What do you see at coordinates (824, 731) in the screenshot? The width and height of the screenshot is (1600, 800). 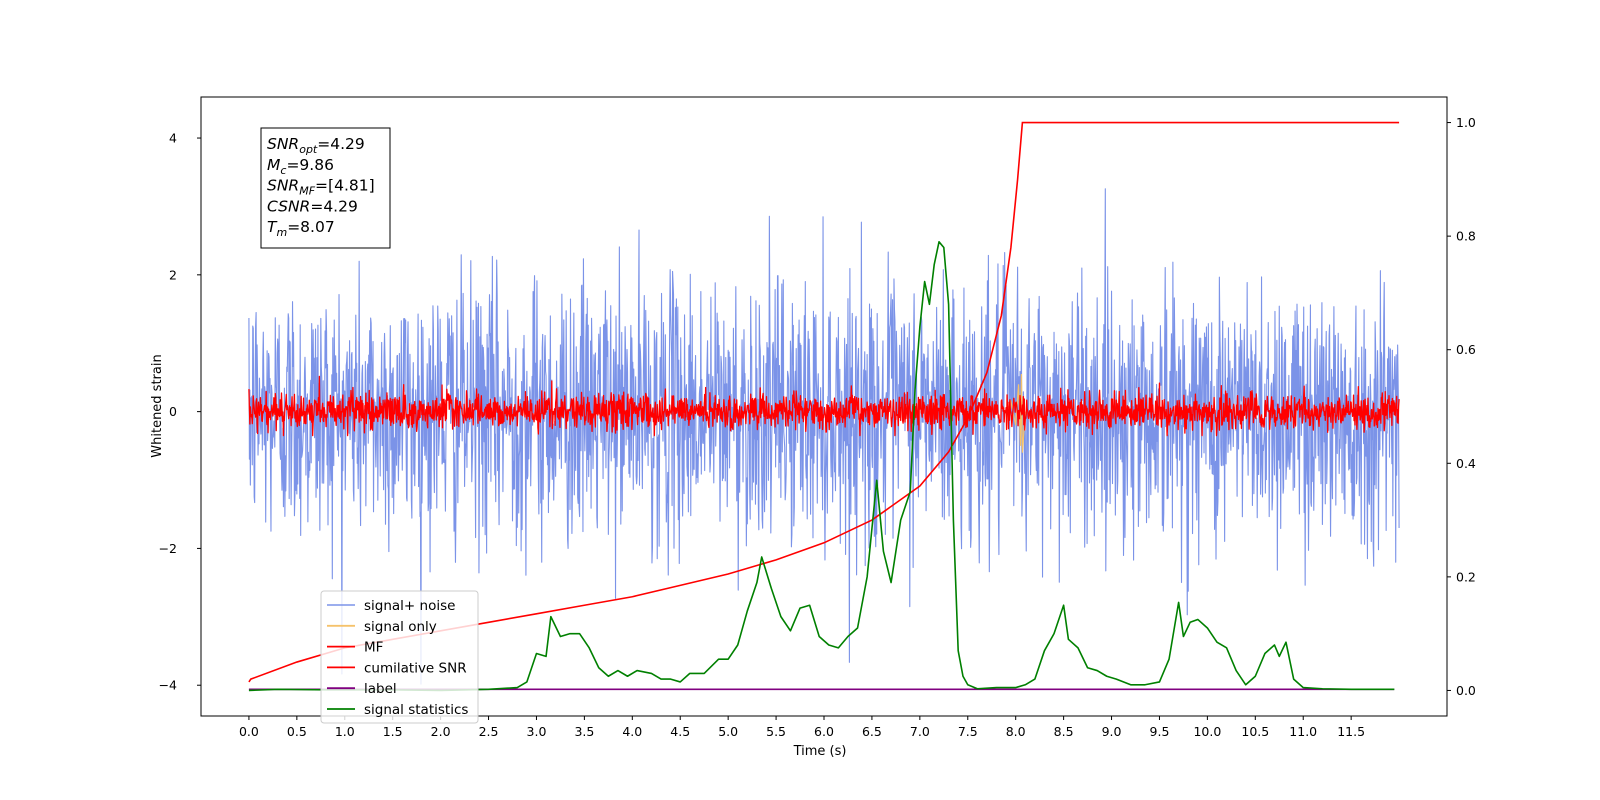 I see `x-tick-label: 6.0` at bounding box center [824, 731].